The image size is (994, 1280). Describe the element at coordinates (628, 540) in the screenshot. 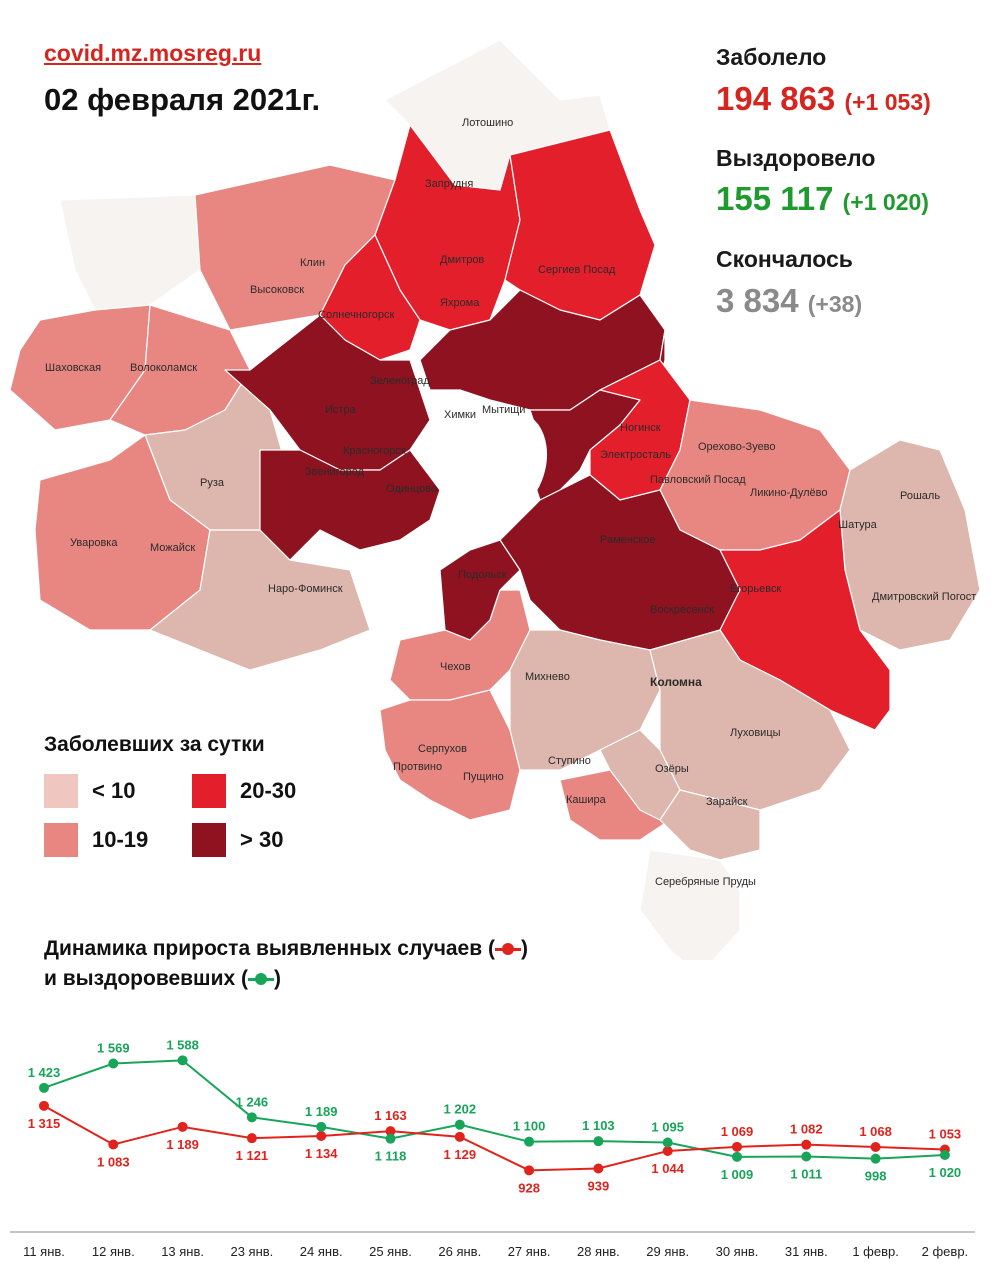

I see `place-label: Раменское` at that location.